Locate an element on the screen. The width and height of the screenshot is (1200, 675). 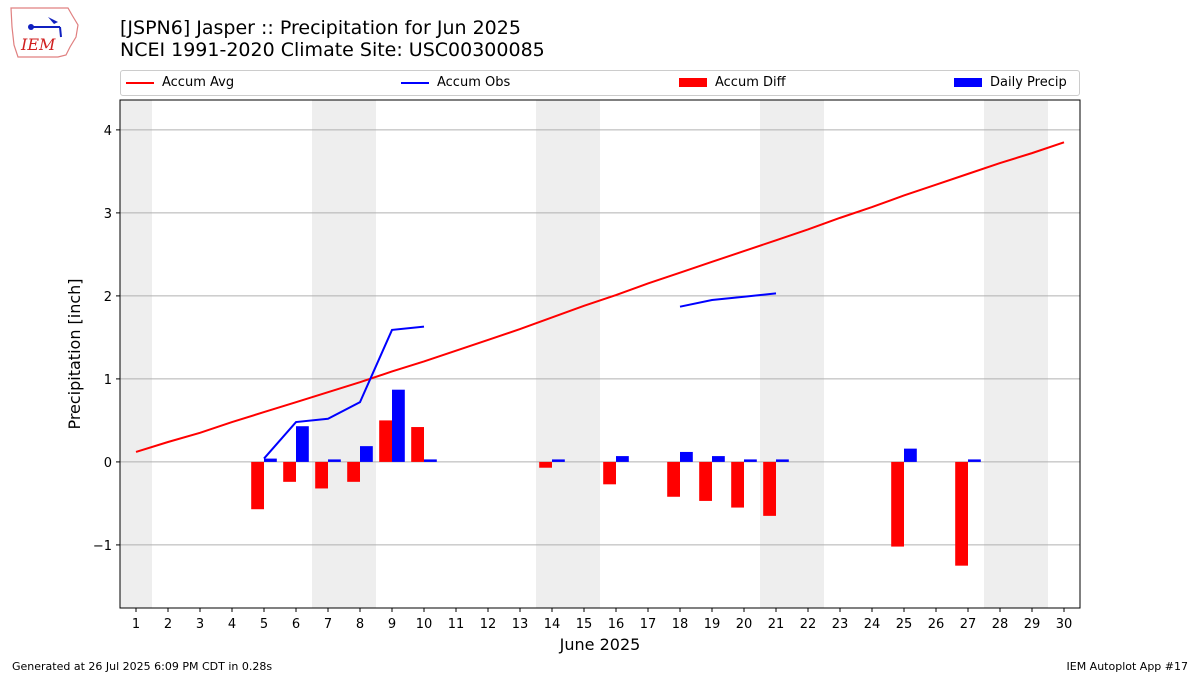
x-tick-label: 27 is located at coordinates (968, 624).